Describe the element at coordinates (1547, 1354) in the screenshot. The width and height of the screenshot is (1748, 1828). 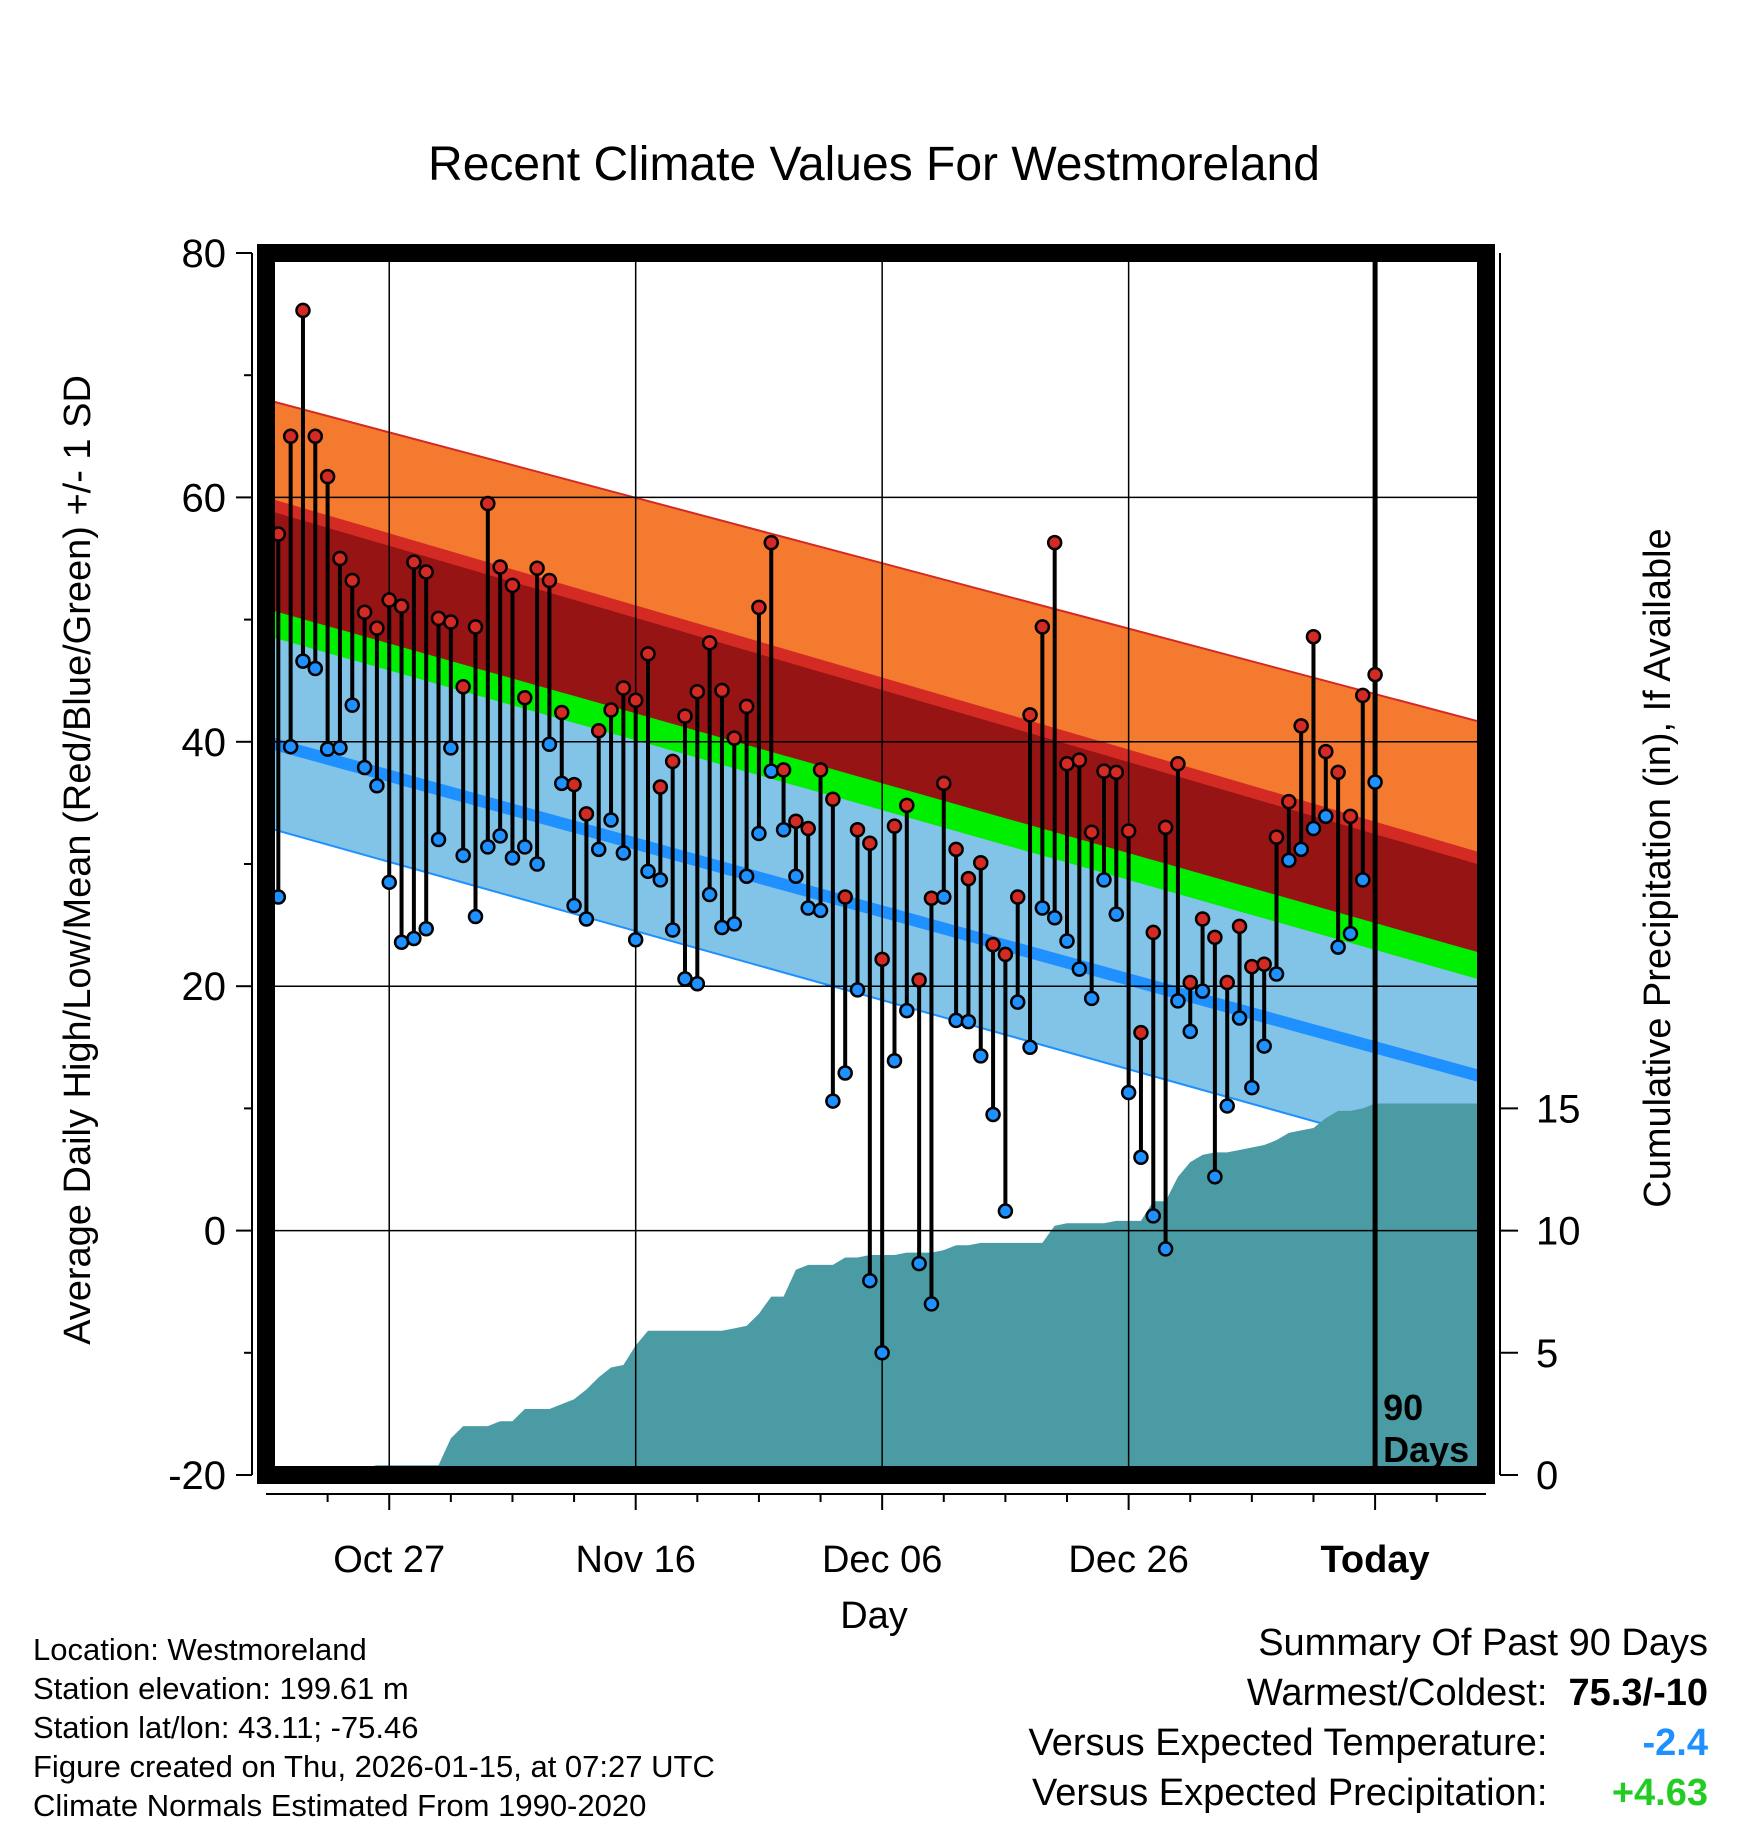
I see `right-tick-label: 5` at that location.